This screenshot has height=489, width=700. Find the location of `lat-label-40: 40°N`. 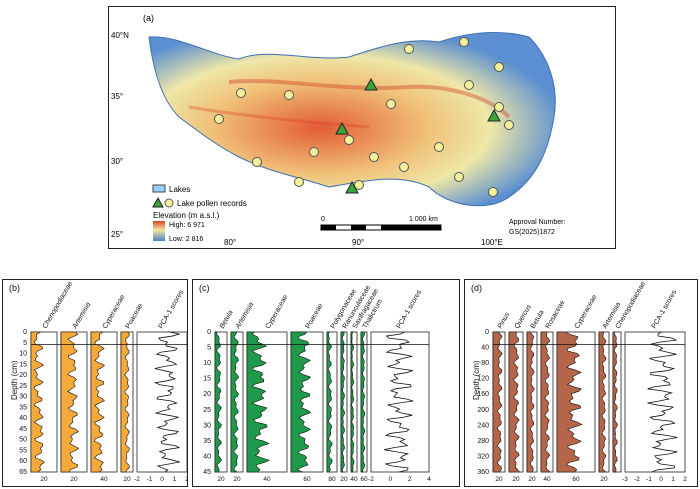

lat-label-40: 40°N is located at coordinates (120, 35).